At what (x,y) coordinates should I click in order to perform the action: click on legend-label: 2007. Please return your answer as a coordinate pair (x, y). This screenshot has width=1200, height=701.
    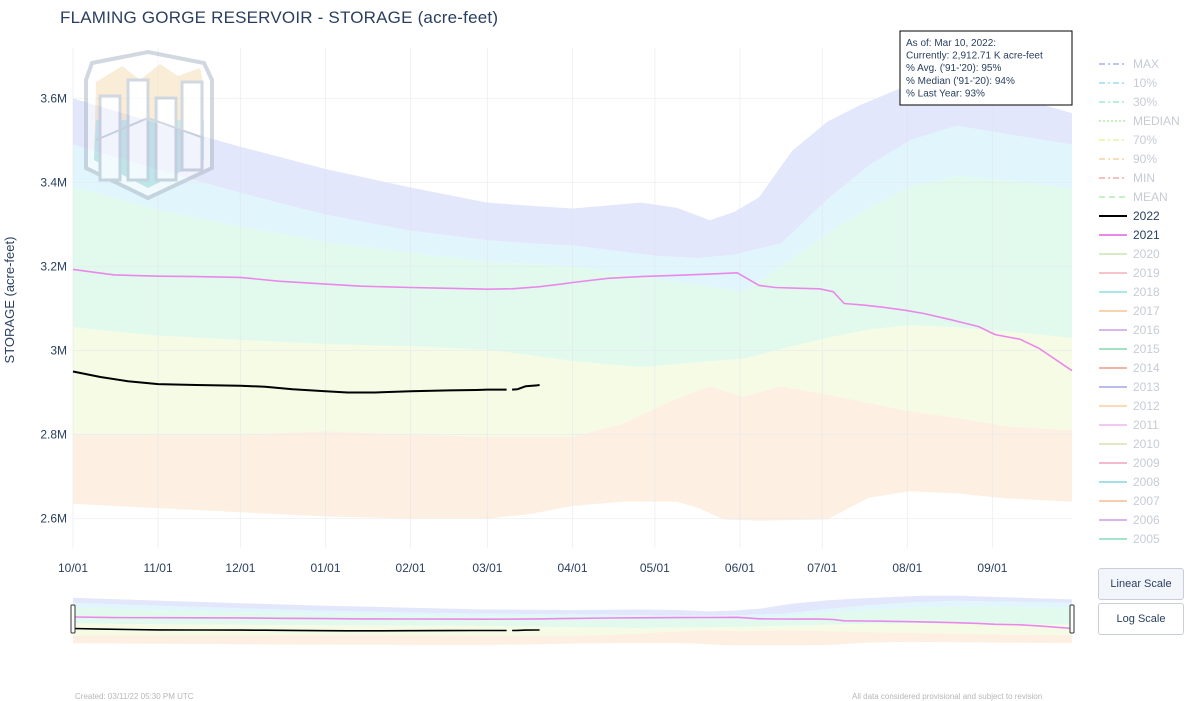
    Looking at the image, I should click on (1146, 501).